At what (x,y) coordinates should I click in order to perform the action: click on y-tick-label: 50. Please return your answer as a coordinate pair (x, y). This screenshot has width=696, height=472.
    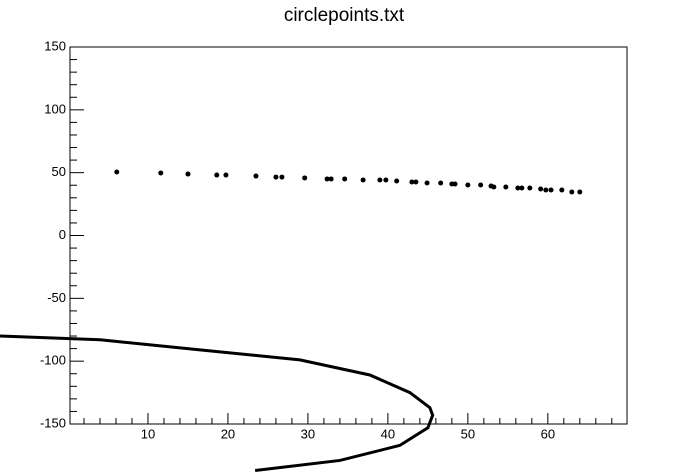
    Looking at the image, I should click on (59, 171).